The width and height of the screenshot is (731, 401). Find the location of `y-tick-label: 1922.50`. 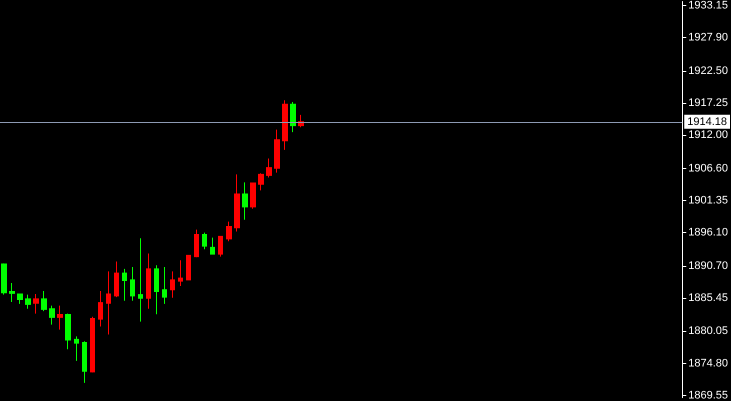

y-tick-label: 1922.50 is located at coordinates (708, 70).